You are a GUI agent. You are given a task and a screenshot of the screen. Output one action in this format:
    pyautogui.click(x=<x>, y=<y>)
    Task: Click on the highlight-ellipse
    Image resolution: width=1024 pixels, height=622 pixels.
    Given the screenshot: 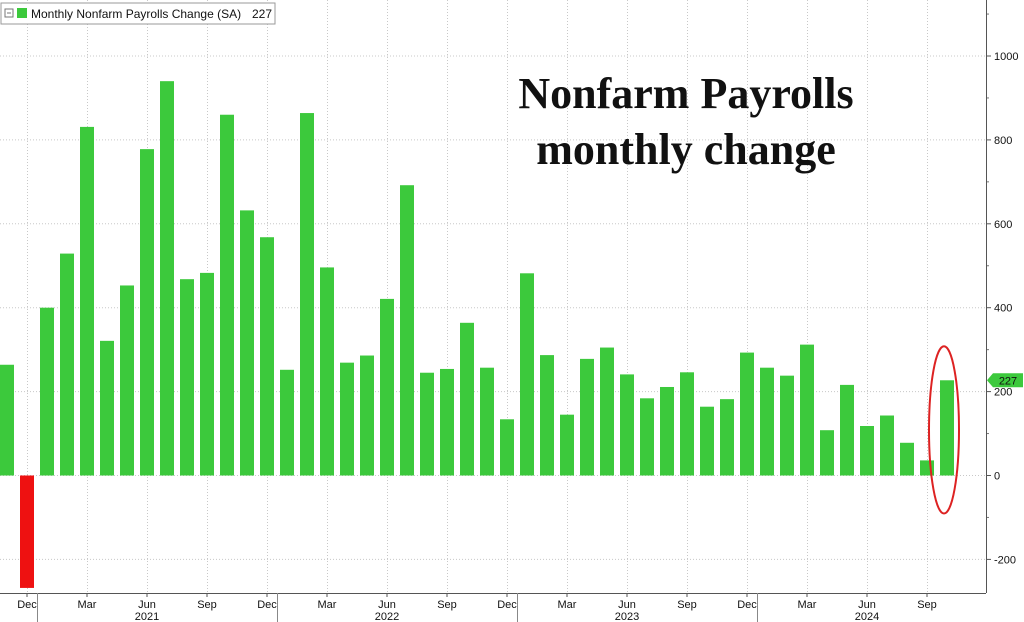 What is the action you would take?
    pyautogui.click(x=944, y=430)
    